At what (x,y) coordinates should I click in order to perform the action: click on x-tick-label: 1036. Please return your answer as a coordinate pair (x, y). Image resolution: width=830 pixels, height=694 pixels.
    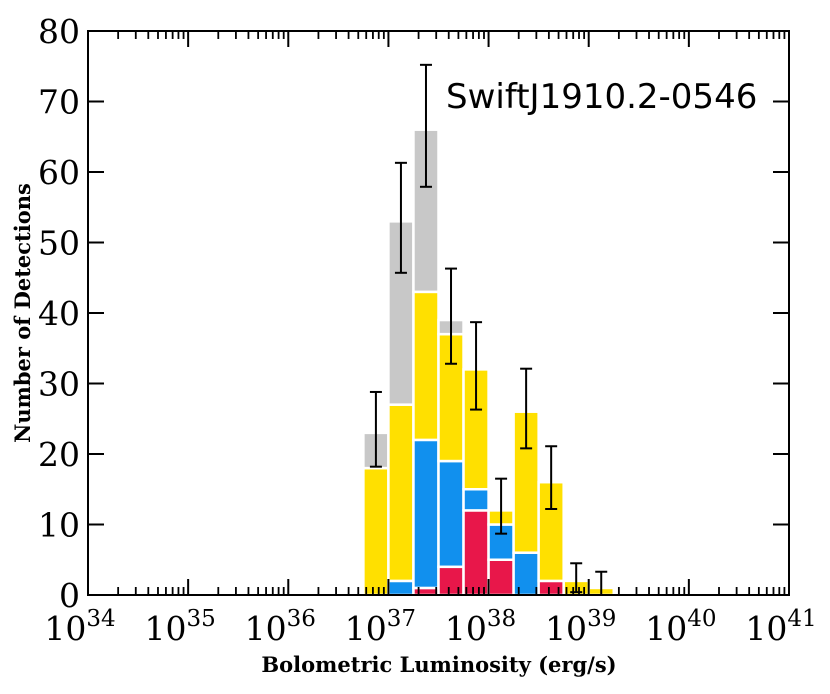
    Looking at the image, I should click on (280, 627).